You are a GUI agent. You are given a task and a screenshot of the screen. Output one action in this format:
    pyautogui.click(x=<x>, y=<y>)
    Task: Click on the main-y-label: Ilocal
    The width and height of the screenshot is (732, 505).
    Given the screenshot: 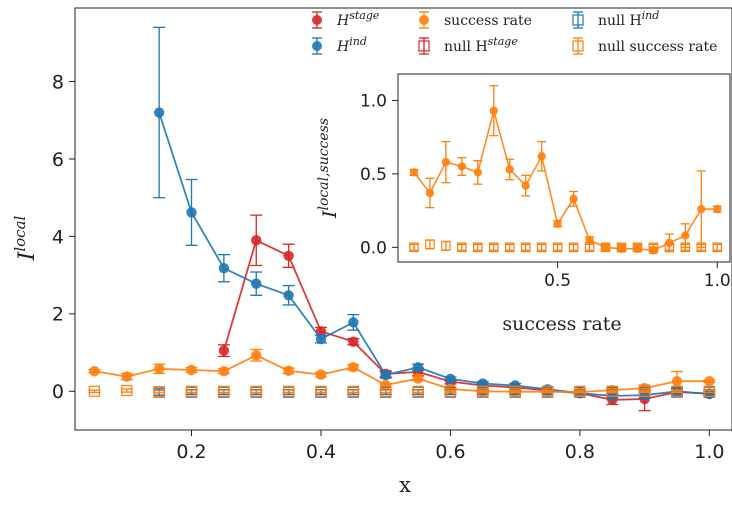 What is the action you would take?
    pyautogui.click(x=25, y=238)
    